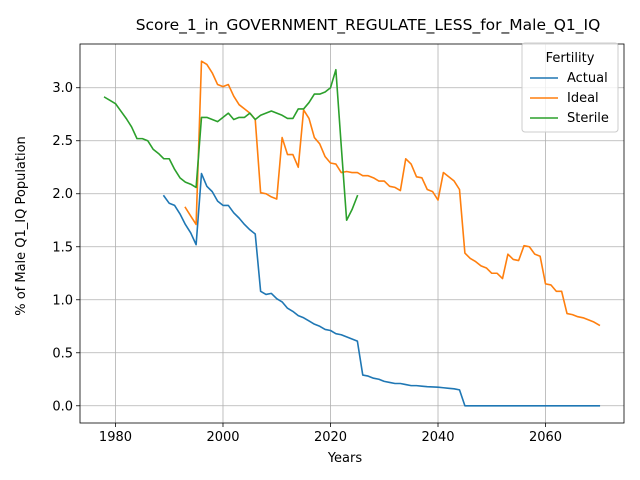  I want to click on y-tick-label: 2.5, so click(62, 141).